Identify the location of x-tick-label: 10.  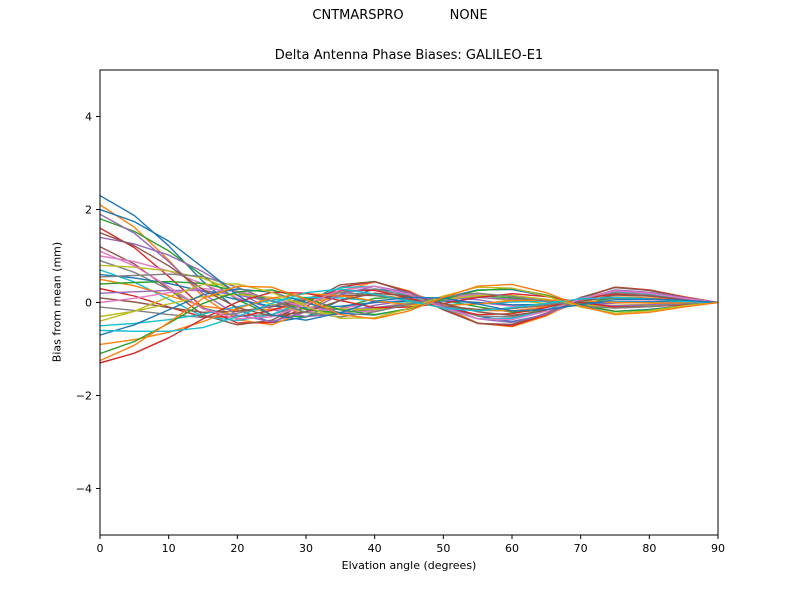
(169, 548).